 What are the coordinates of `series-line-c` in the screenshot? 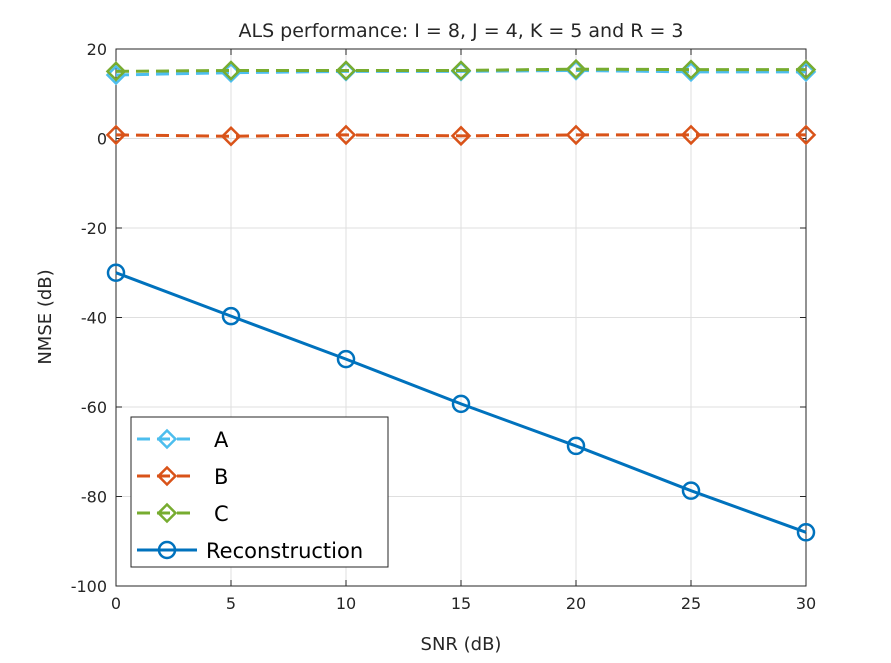 It's located at (460, 70).